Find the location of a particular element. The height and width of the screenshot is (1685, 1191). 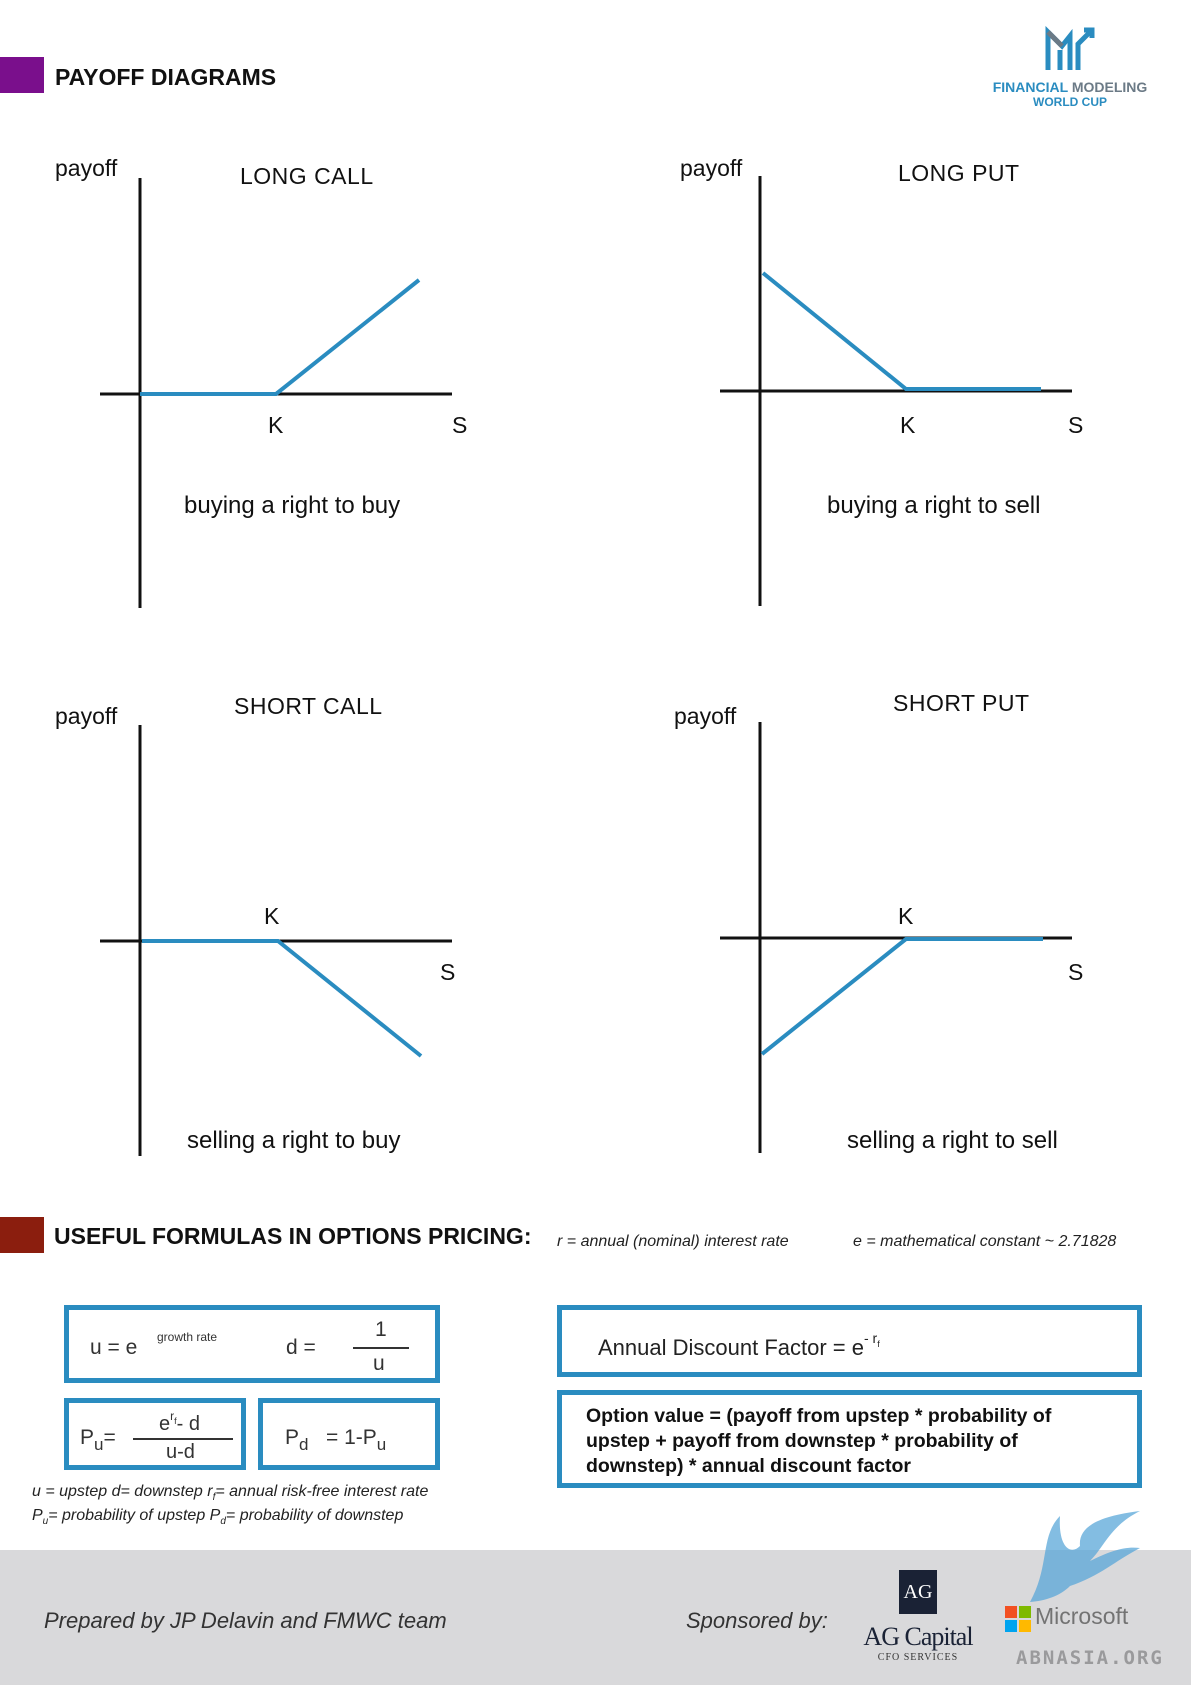

microsoft-name: Microsoft is located at coordinates (1082, 1616).